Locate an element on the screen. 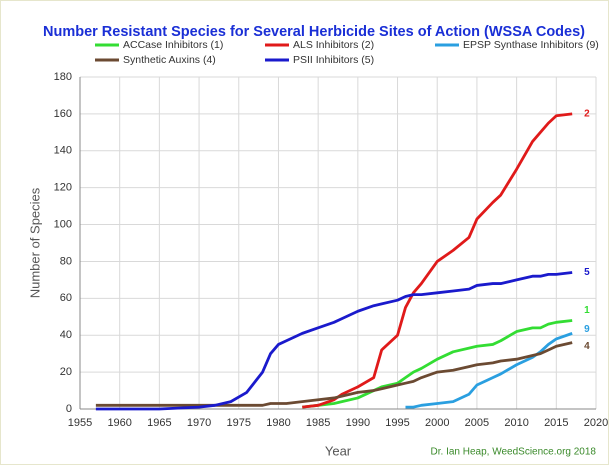 The image size is (609, 465). y-tick-label: 120 is located at coordinates (63, 188).